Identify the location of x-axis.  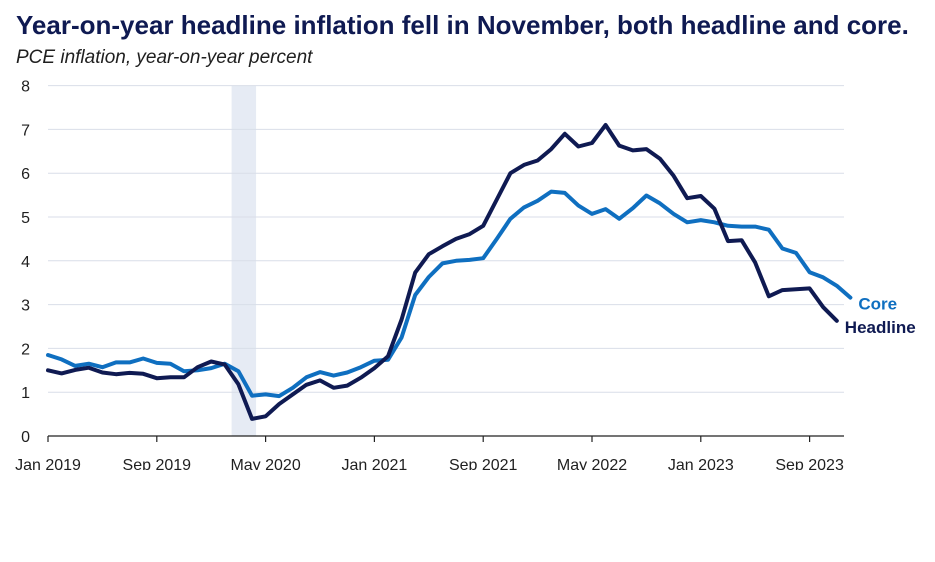
(445, 438).